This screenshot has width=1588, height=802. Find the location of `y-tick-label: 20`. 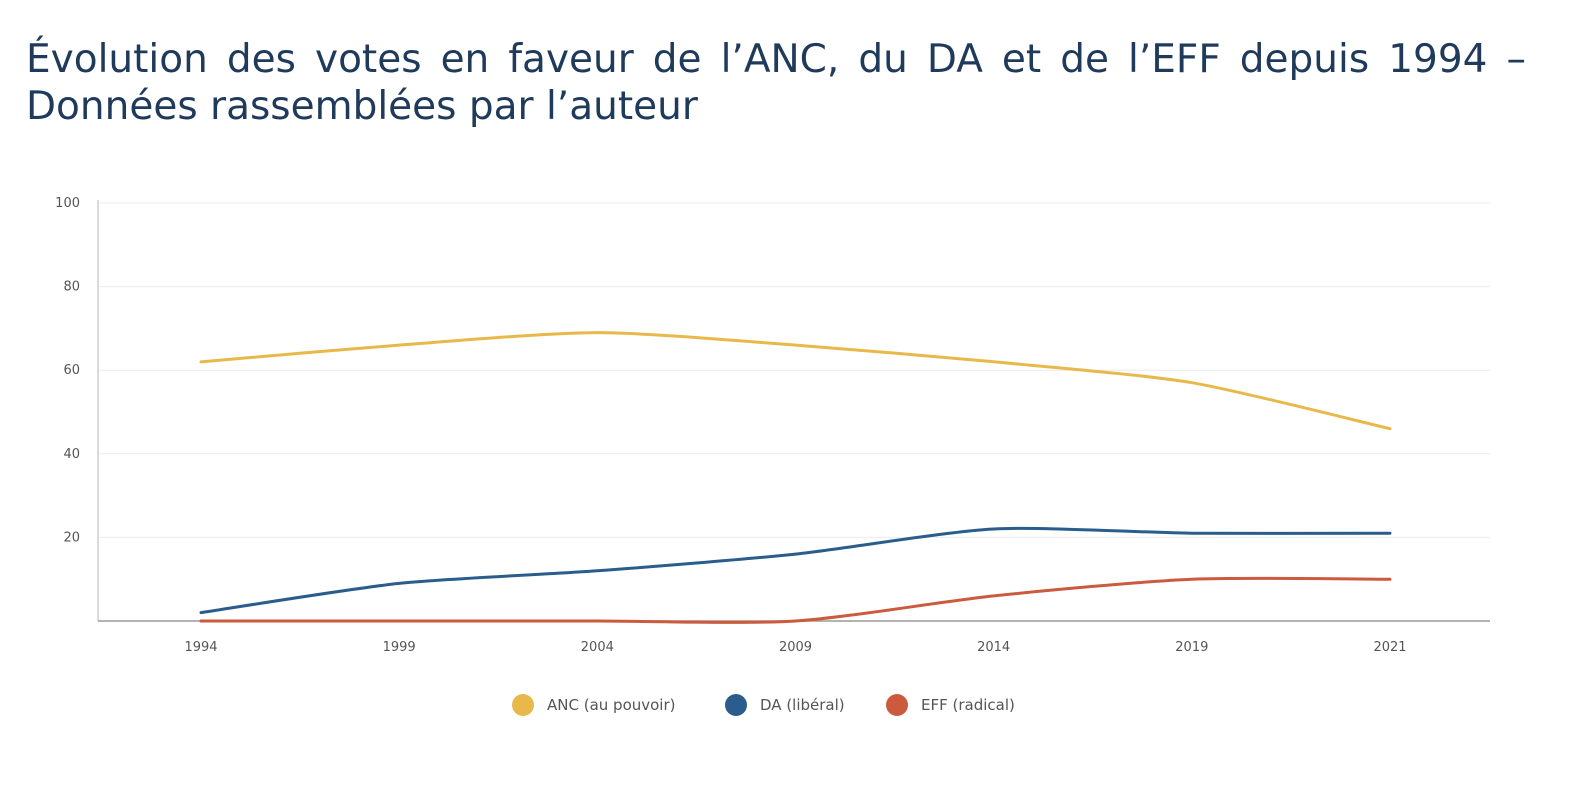

y-tick-label: 20 is located at coordinates (71, 537).